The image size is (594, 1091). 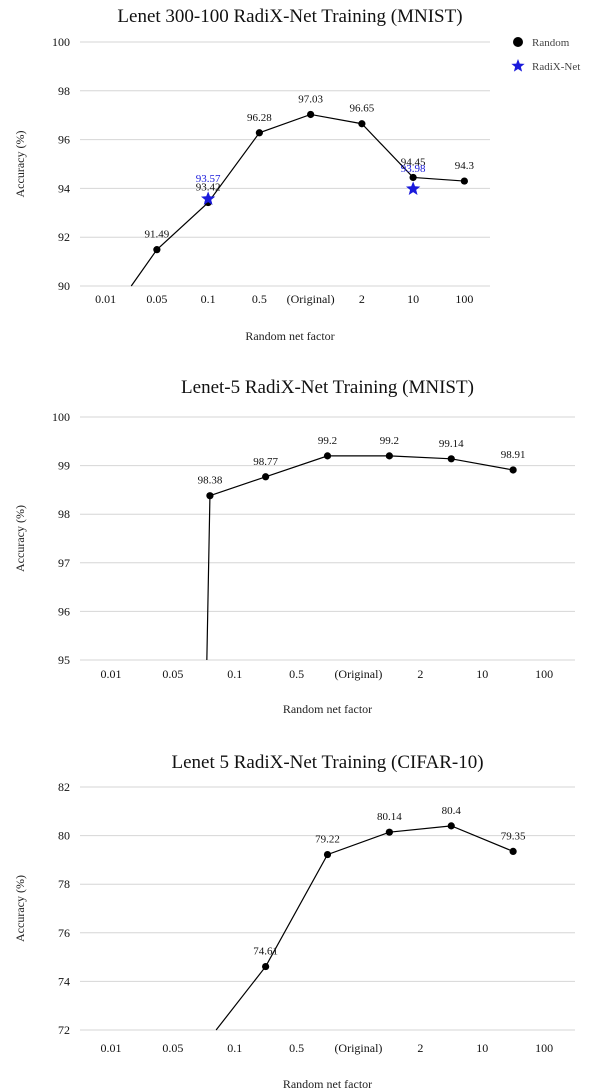 I want to click on data-label: 74.61, so click(x=265, y=952).